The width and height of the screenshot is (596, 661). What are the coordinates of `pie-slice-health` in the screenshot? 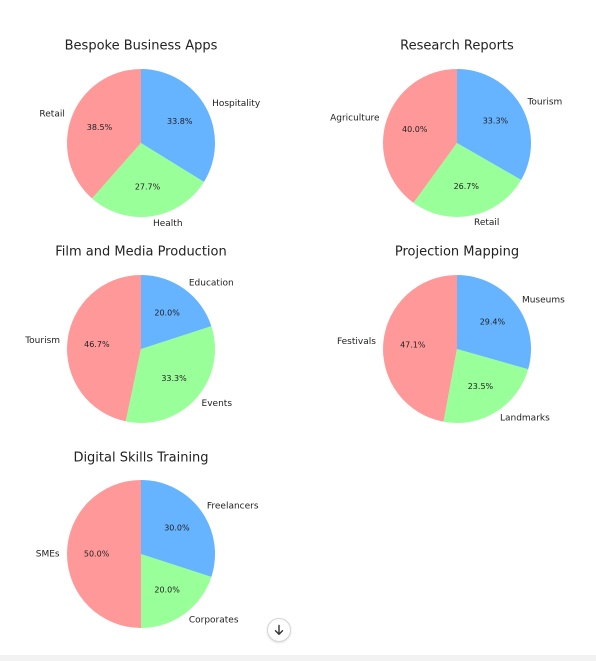 It's located at (148, 180).